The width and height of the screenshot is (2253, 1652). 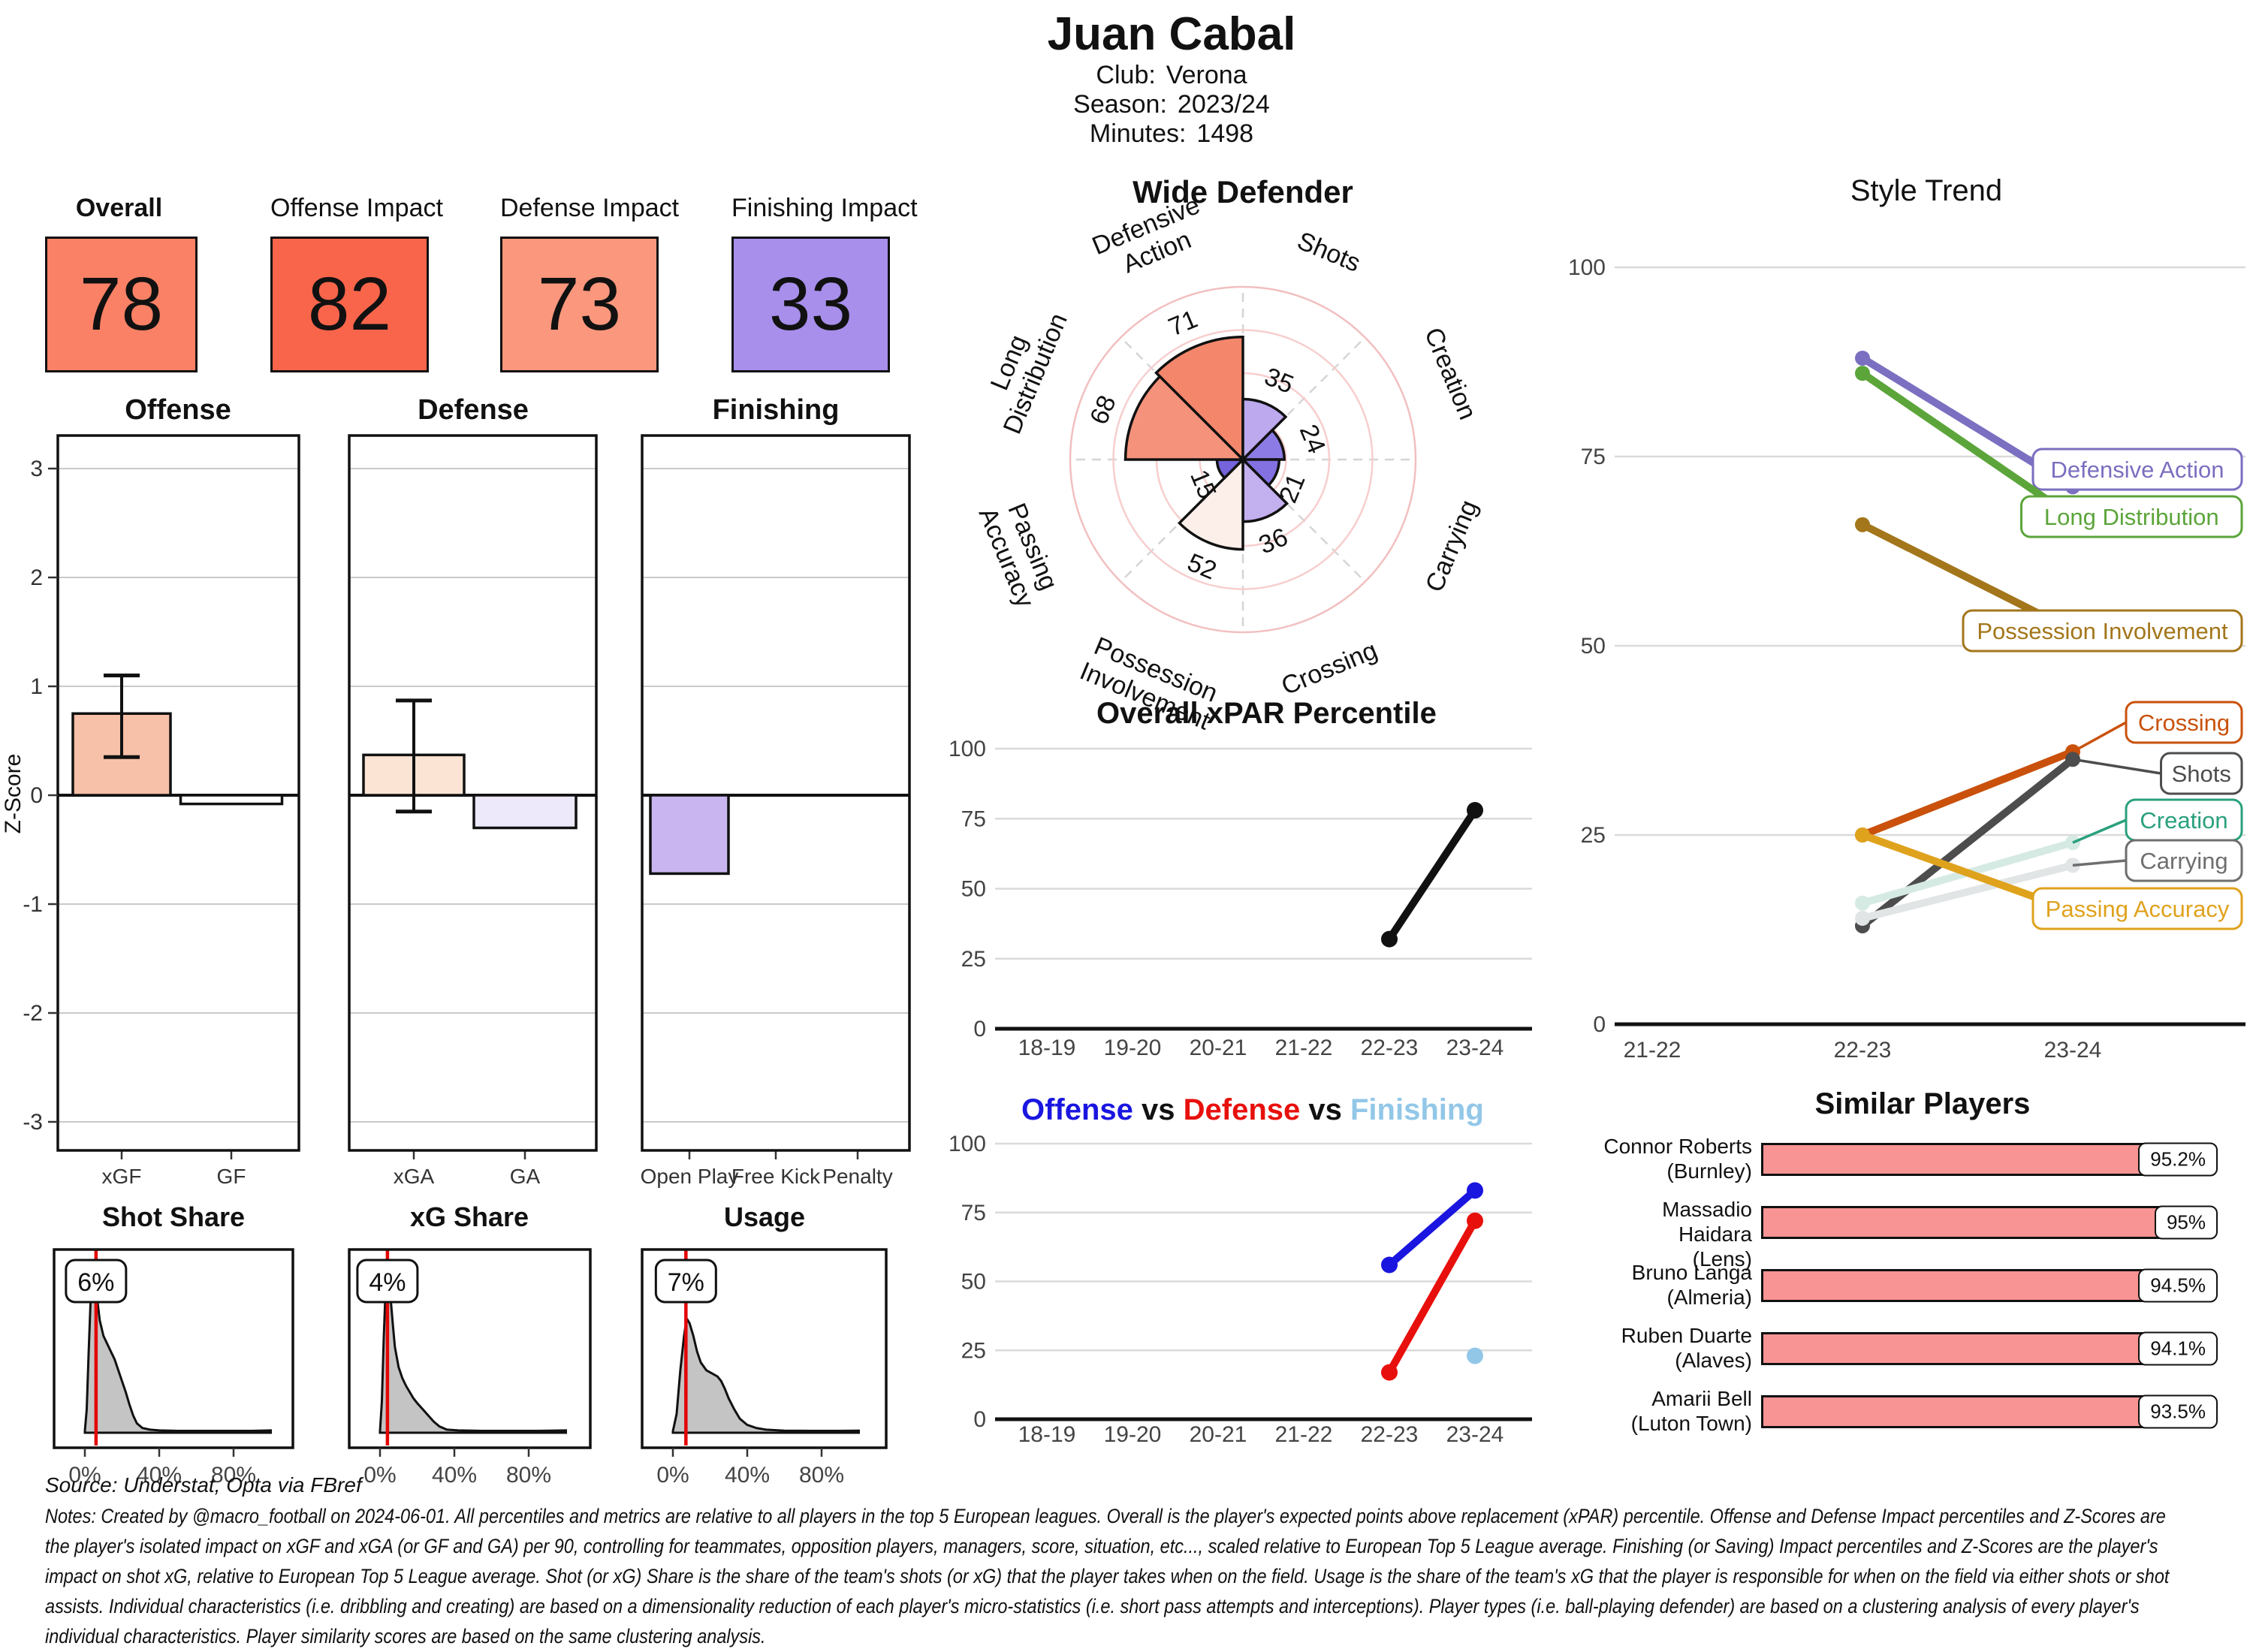 I want to click on similarity-badge: 93.5%, so click(x=2178, y=1411).